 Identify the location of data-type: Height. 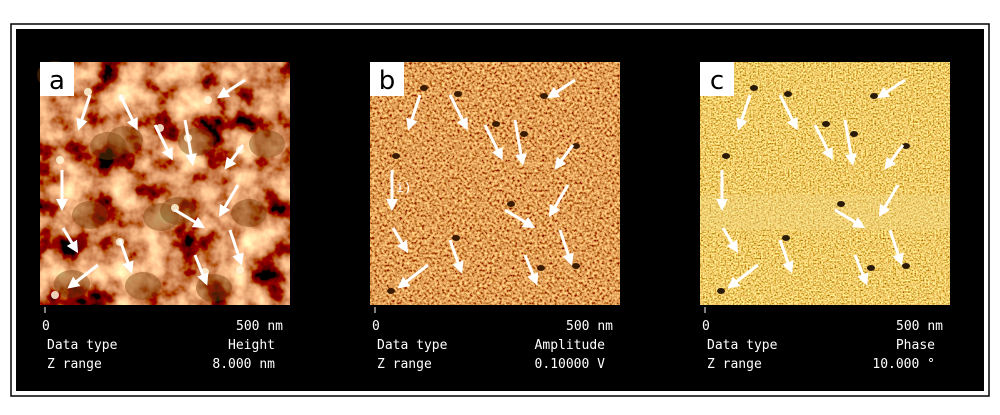
(251, 345).